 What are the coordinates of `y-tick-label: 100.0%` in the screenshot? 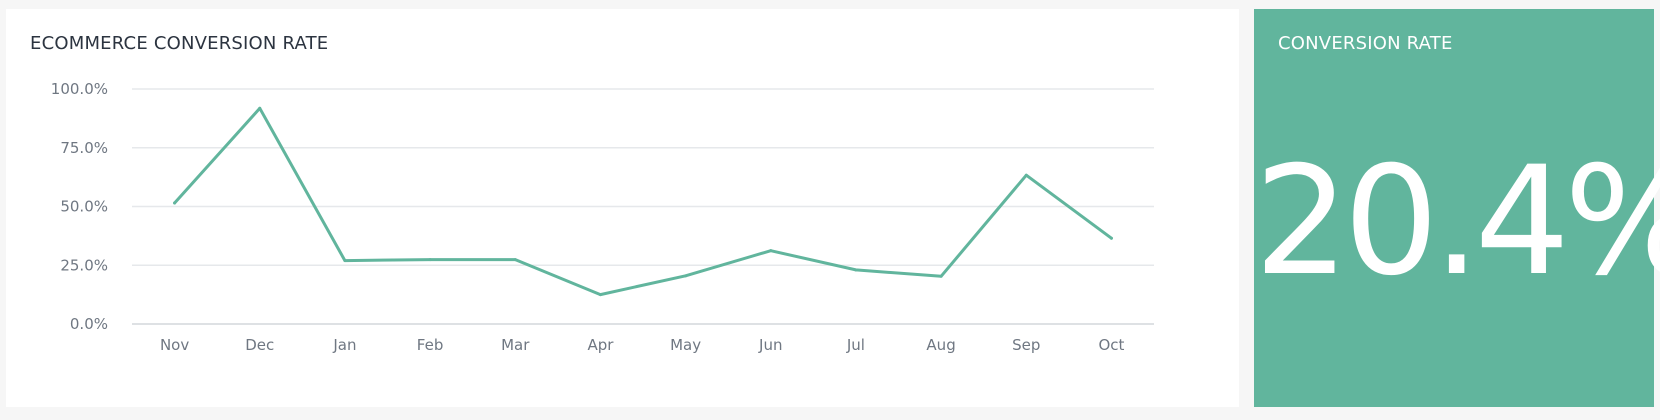 It's located at (79, 89).